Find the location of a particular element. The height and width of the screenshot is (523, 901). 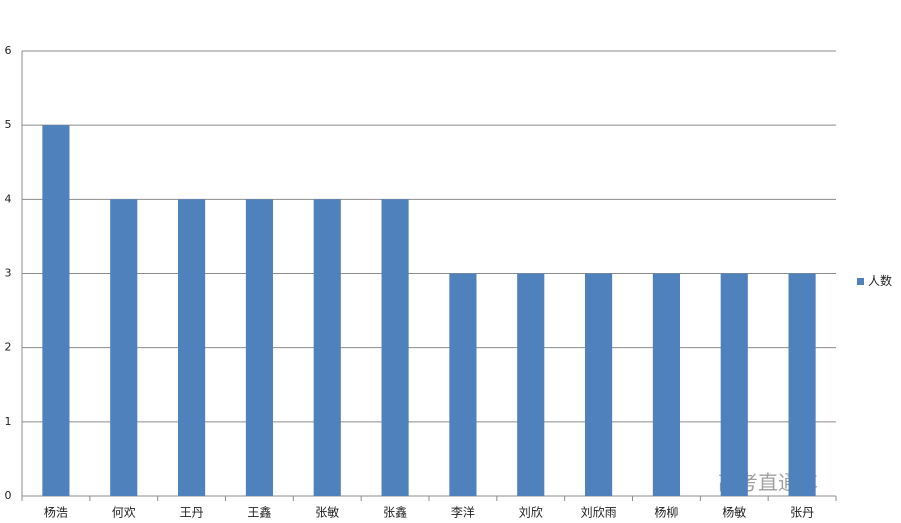

x-tick-label: 刘欣雨 is located at coordinates (599, 513).